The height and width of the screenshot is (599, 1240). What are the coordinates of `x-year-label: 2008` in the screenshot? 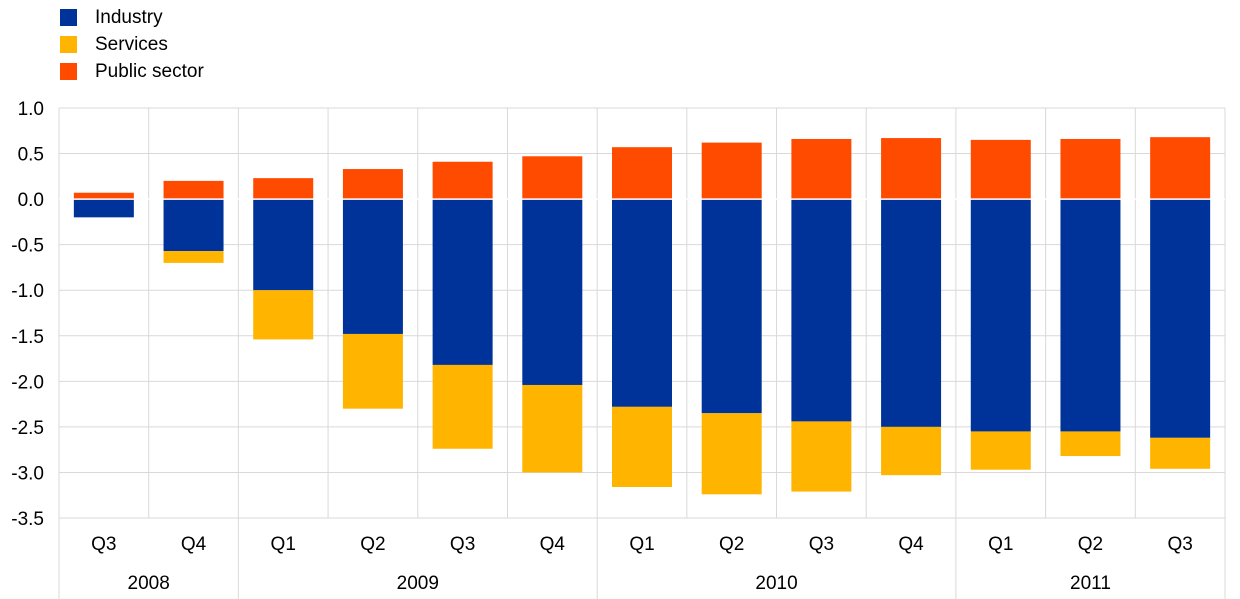 It's located at (149, 583).